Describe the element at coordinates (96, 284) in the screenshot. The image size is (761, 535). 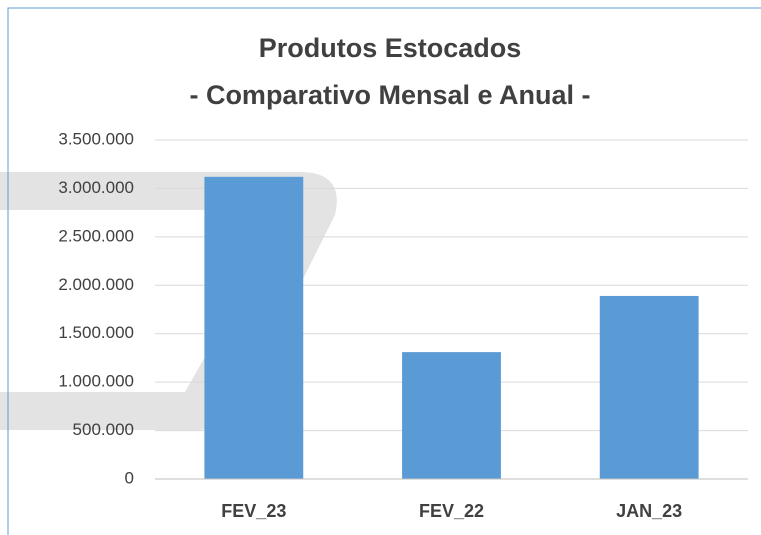
I see `y-tick-label: 2.000.000` at that location.